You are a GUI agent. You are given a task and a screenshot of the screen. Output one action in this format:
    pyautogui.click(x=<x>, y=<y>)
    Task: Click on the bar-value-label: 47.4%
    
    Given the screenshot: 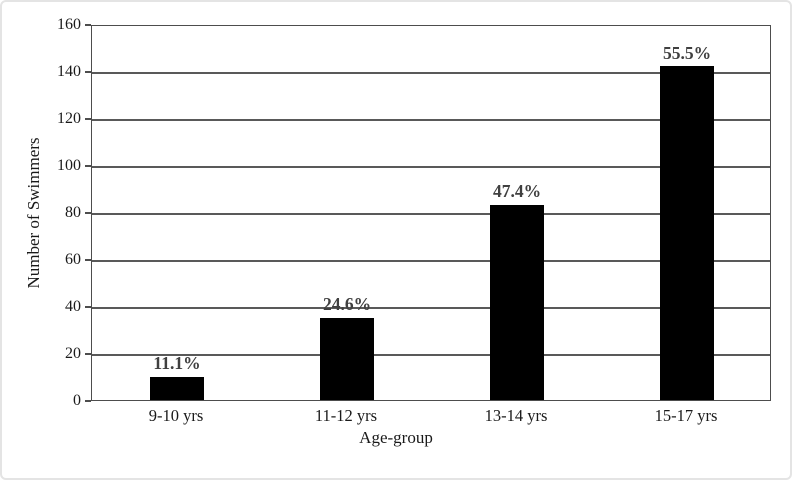 What is the action you would take?
    pyautogui.click(x=517, y=191)
    